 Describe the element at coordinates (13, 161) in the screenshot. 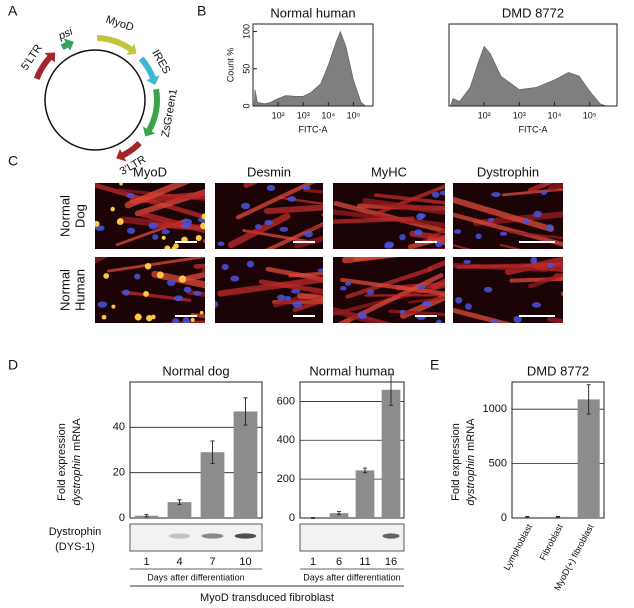

I see `panel-label: C` at that location.